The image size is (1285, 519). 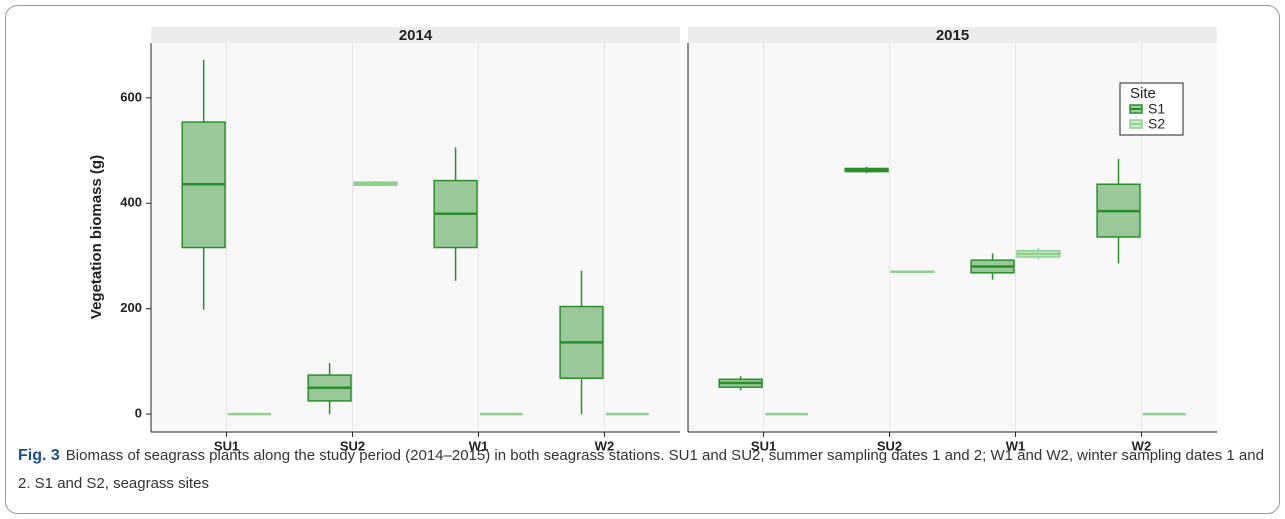 I want to click on facet-title: 2015, so click(x=952, y=35).